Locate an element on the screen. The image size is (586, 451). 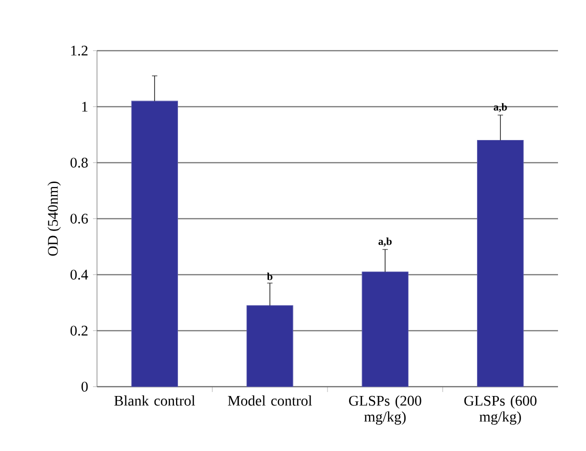
y-tick-label: 0.4 is located at coordinates (79, 275).